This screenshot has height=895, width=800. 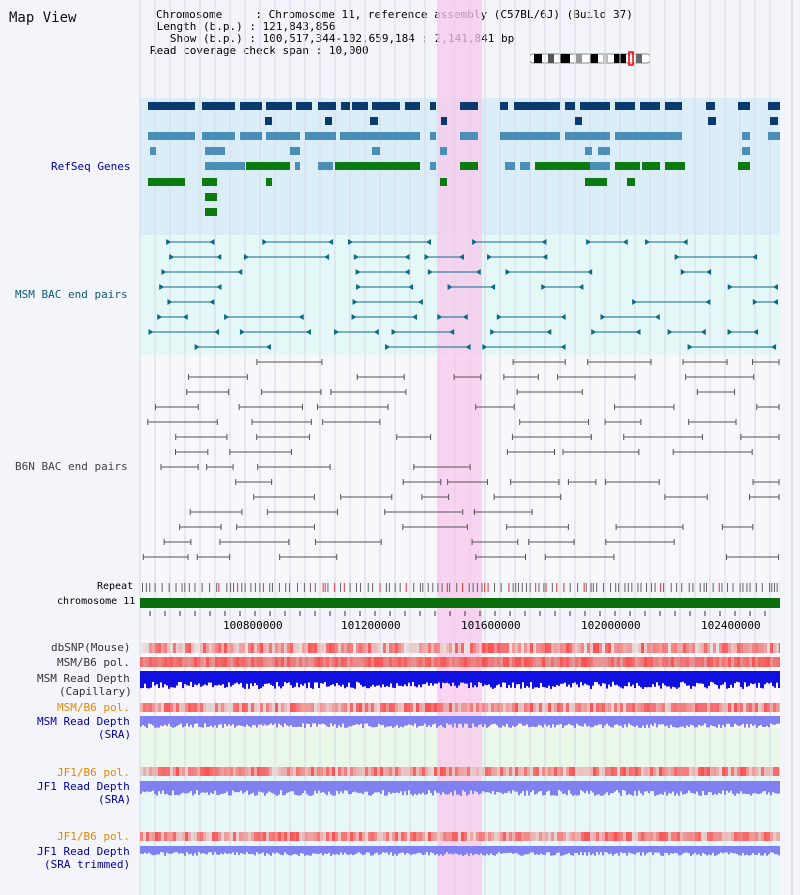 What do you see at coordinates (279, 587) in the screenshot?
I see `repeat-feature` at bounding box center [279, 587].